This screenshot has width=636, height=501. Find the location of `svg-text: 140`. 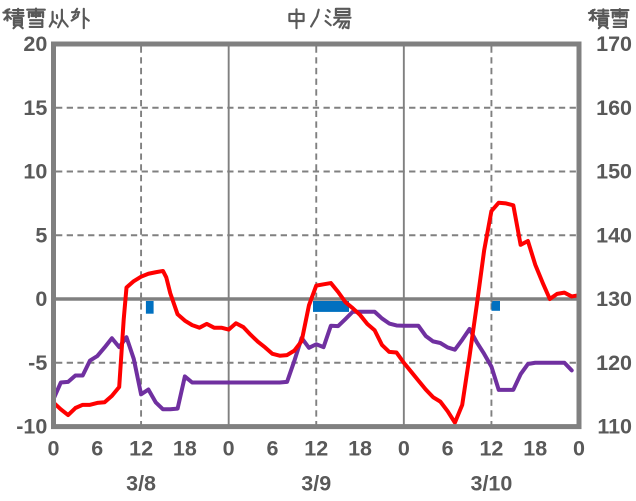

svg-text: 140 is located at coordinates (614, 235).